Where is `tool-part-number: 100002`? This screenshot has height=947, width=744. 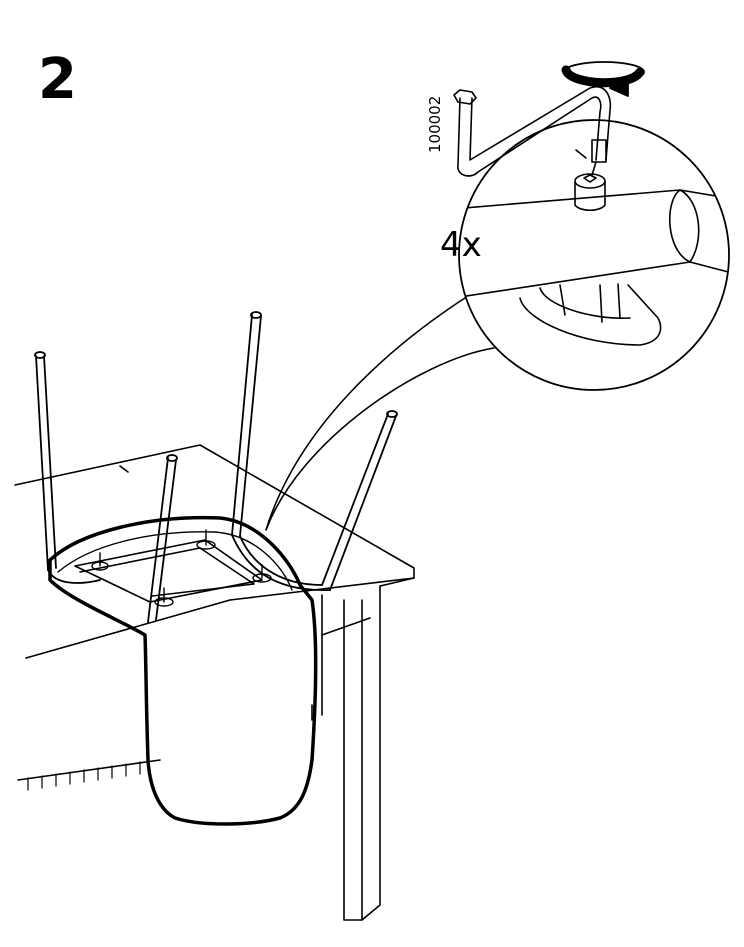 tool-part-number: 100002 is located at coordinates (435, 124).